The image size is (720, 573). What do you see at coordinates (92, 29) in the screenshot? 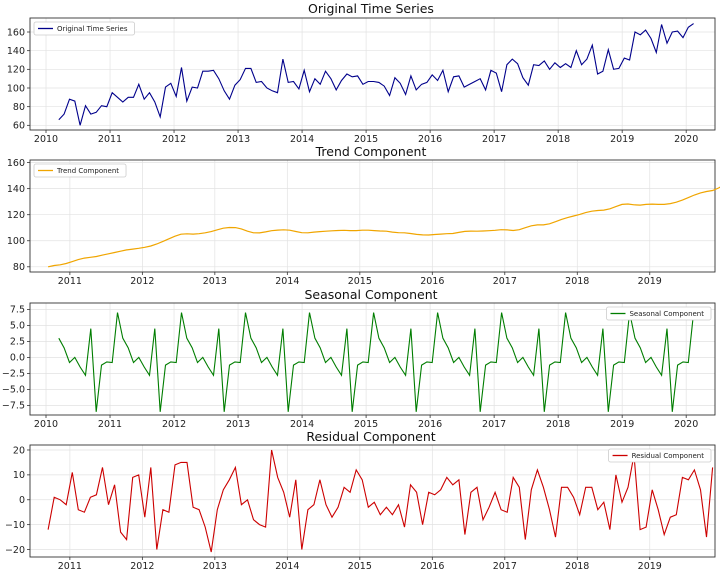
I see `legend-label-original: Original Time Series` at bounding box center [92, 29].